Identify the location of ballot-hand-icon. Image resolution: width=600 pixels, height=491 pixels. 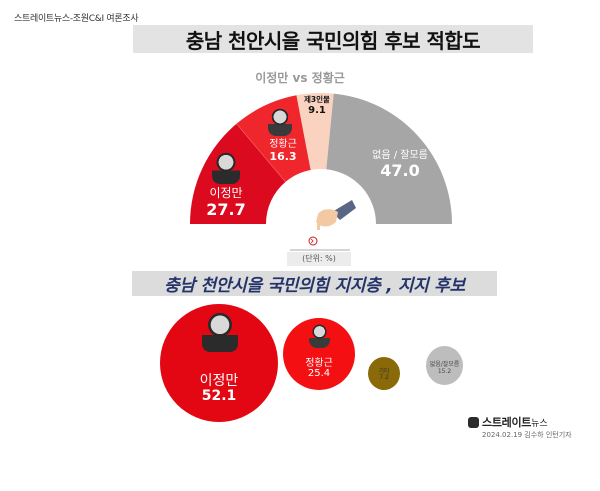
(323, 225).